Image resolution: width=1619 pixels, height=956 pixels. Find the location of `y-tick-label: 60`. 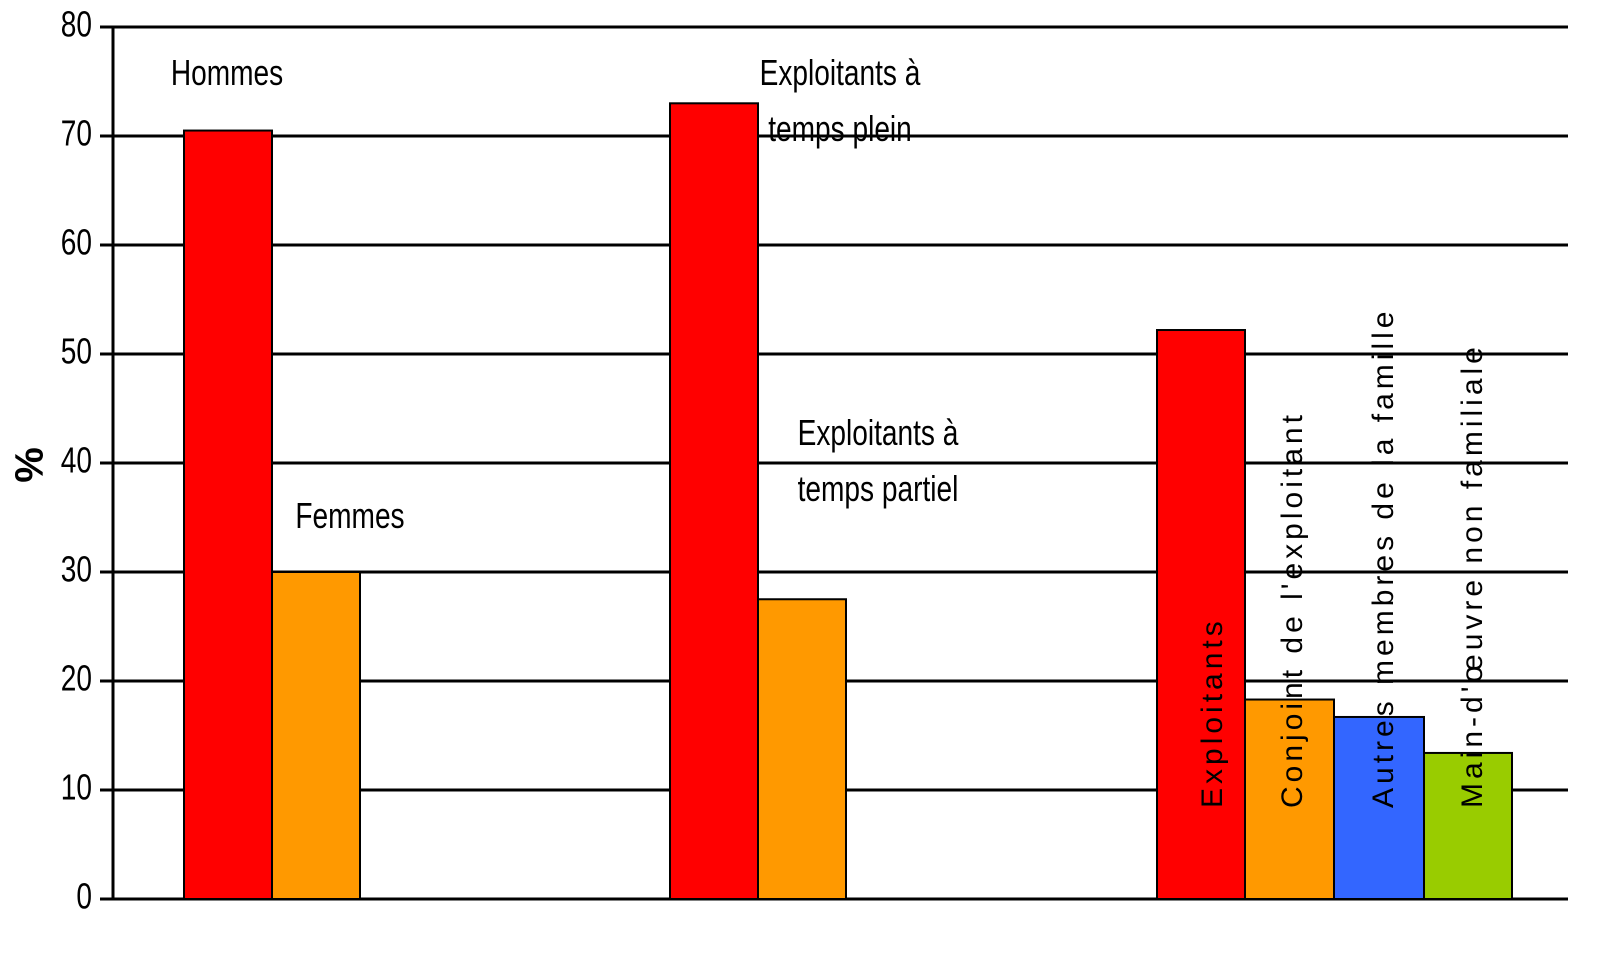

y-tick-label: 60 is located at coordinates (76, 242).